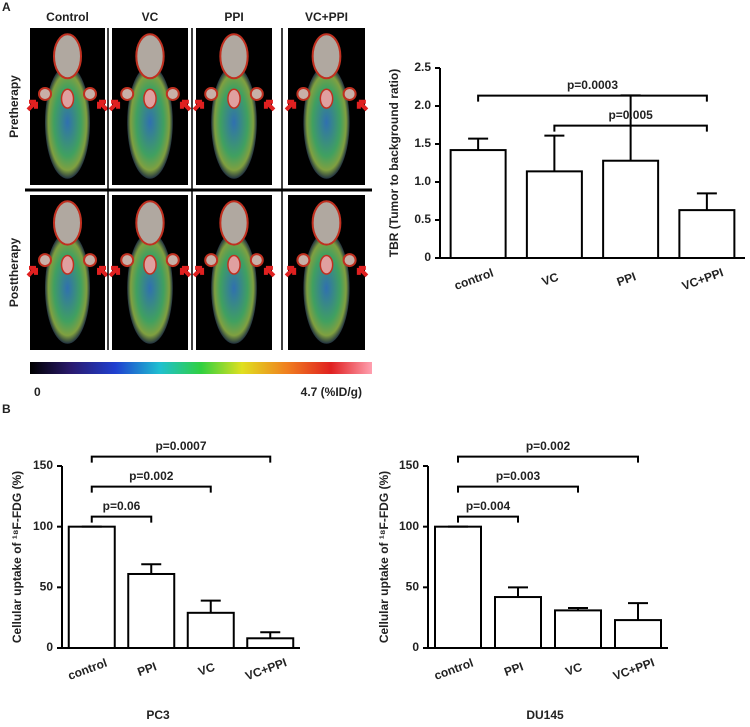 This screenshot has height=727, width=750. Describe the element at coordinates (158, 715) in the screenshot. I see `chart-subtitle: PC3` at that location.